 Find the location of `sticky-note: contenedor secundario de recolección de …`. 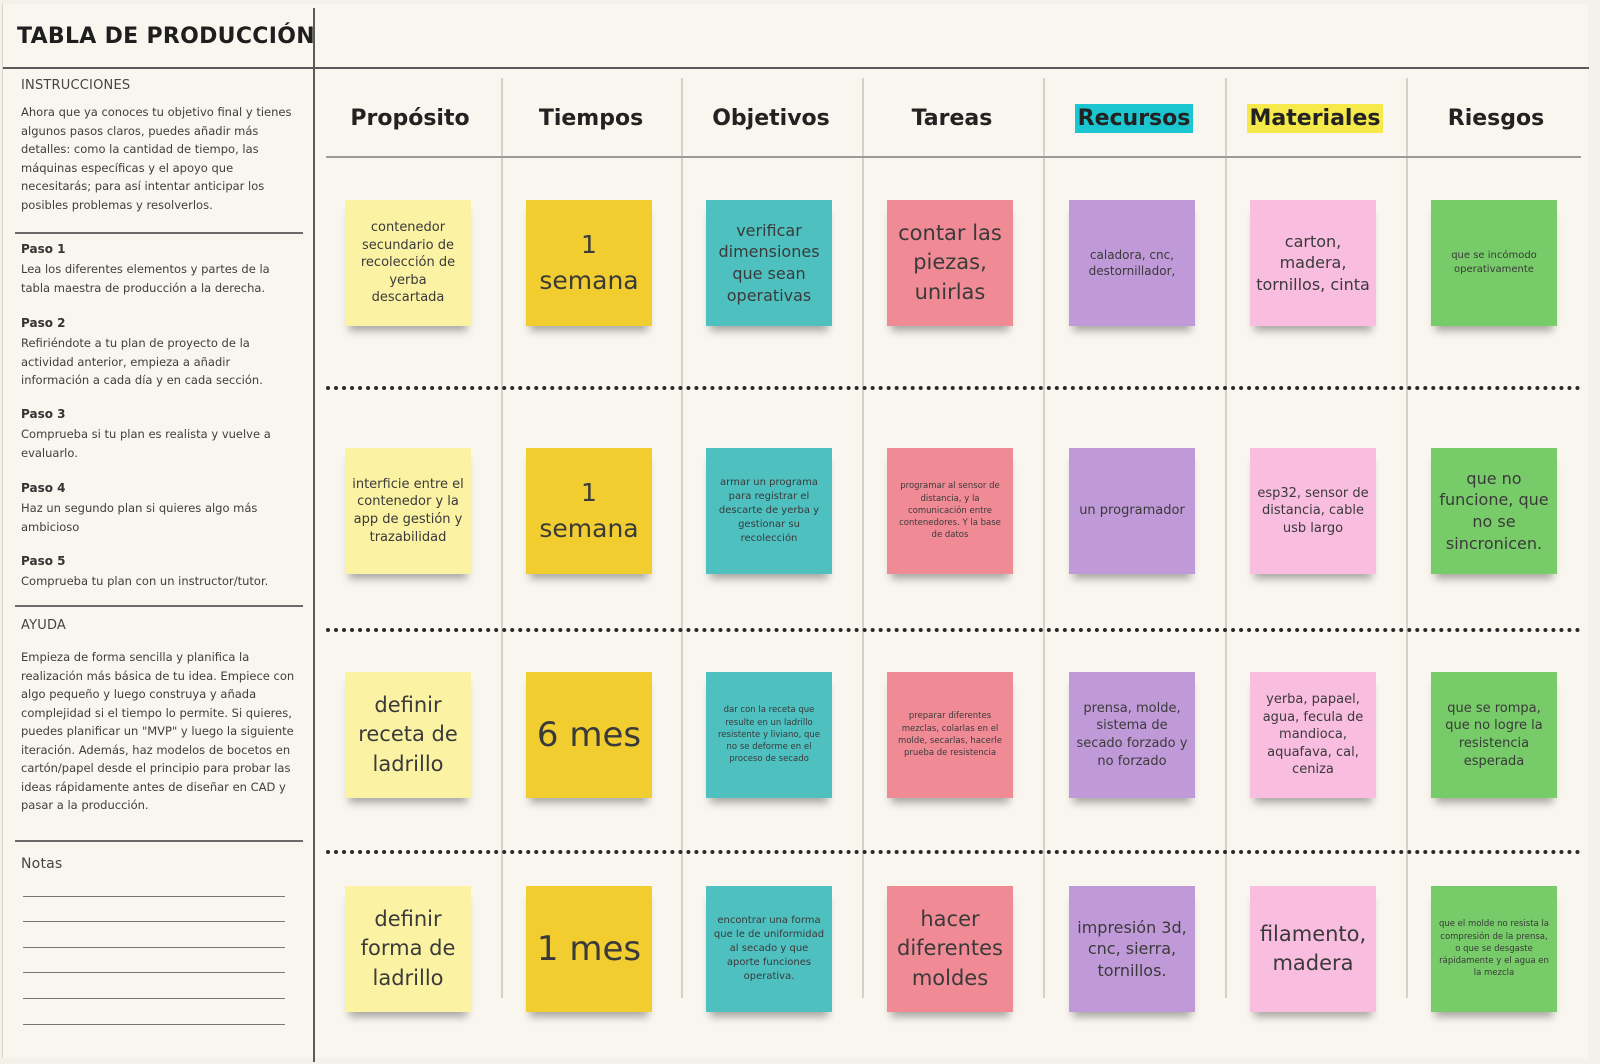

sticky-note: contenedor secundario de recolección de … is located at coordinates (408, 263).